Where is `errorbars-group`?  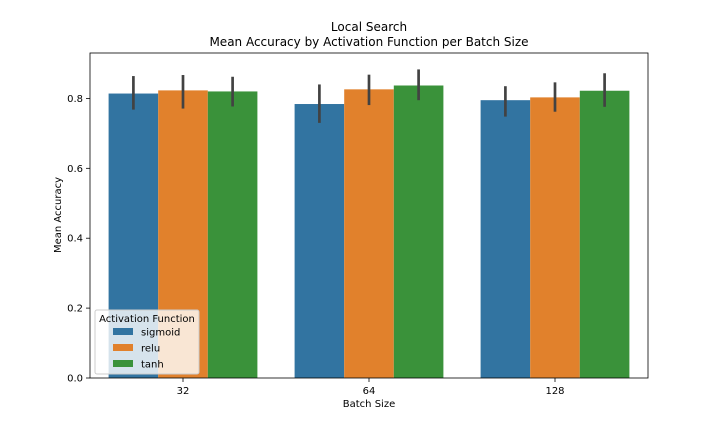
errorbars-group is located at coordinates (369, 96).